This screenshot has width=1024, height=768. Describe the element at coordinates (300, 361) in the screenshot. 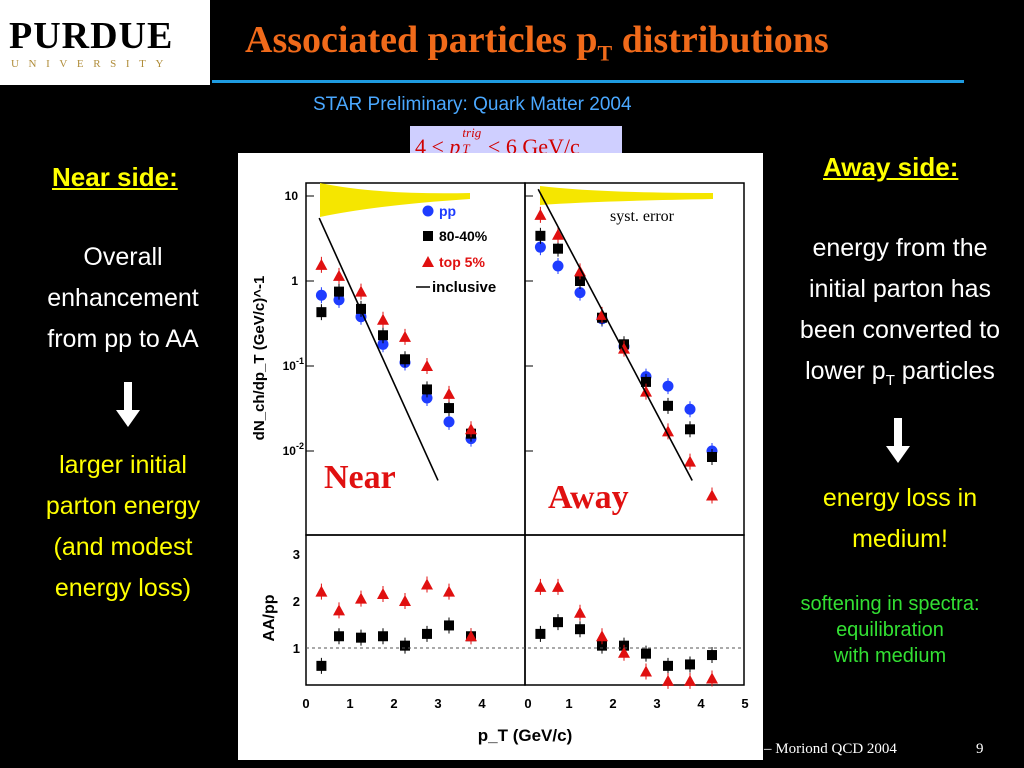

I see `y-tick-exponent: -1` at that location.